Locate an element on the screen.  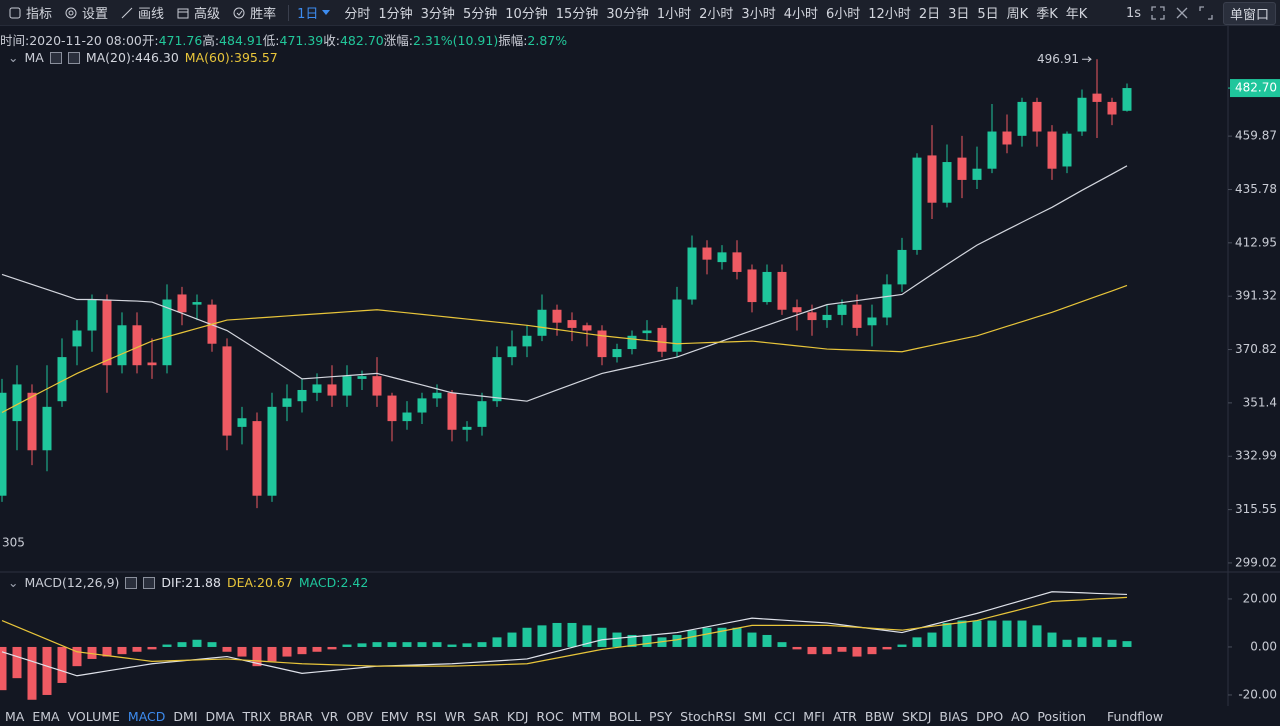
indicator-tab: VR is located at coordinates (330, 716).